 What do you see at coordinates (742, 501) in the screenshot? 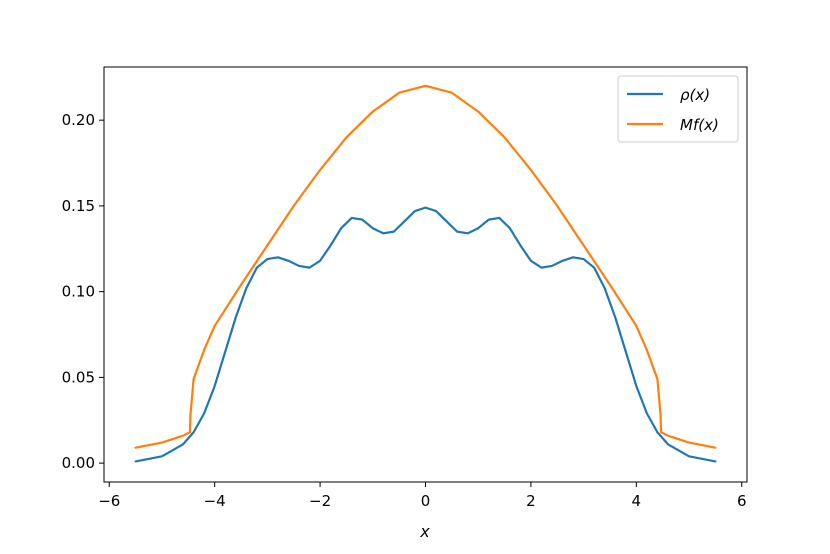
I see `x-tick-label: 6` at bounding box center [742, 501].